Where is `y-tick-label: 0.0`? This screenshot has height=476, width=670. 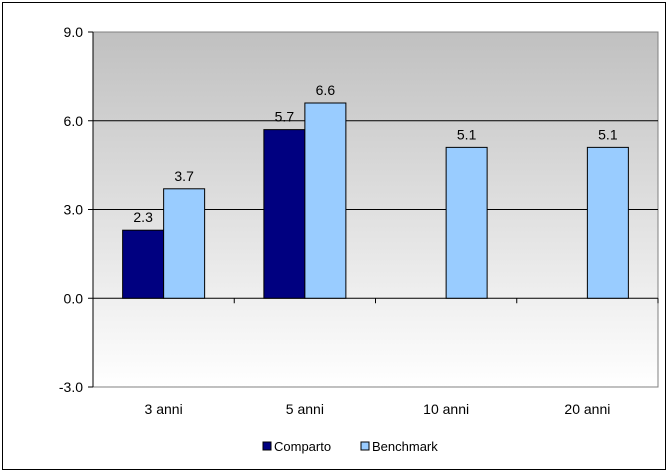 y-tick-label: 0.0 is located at coordinates (74, 298).